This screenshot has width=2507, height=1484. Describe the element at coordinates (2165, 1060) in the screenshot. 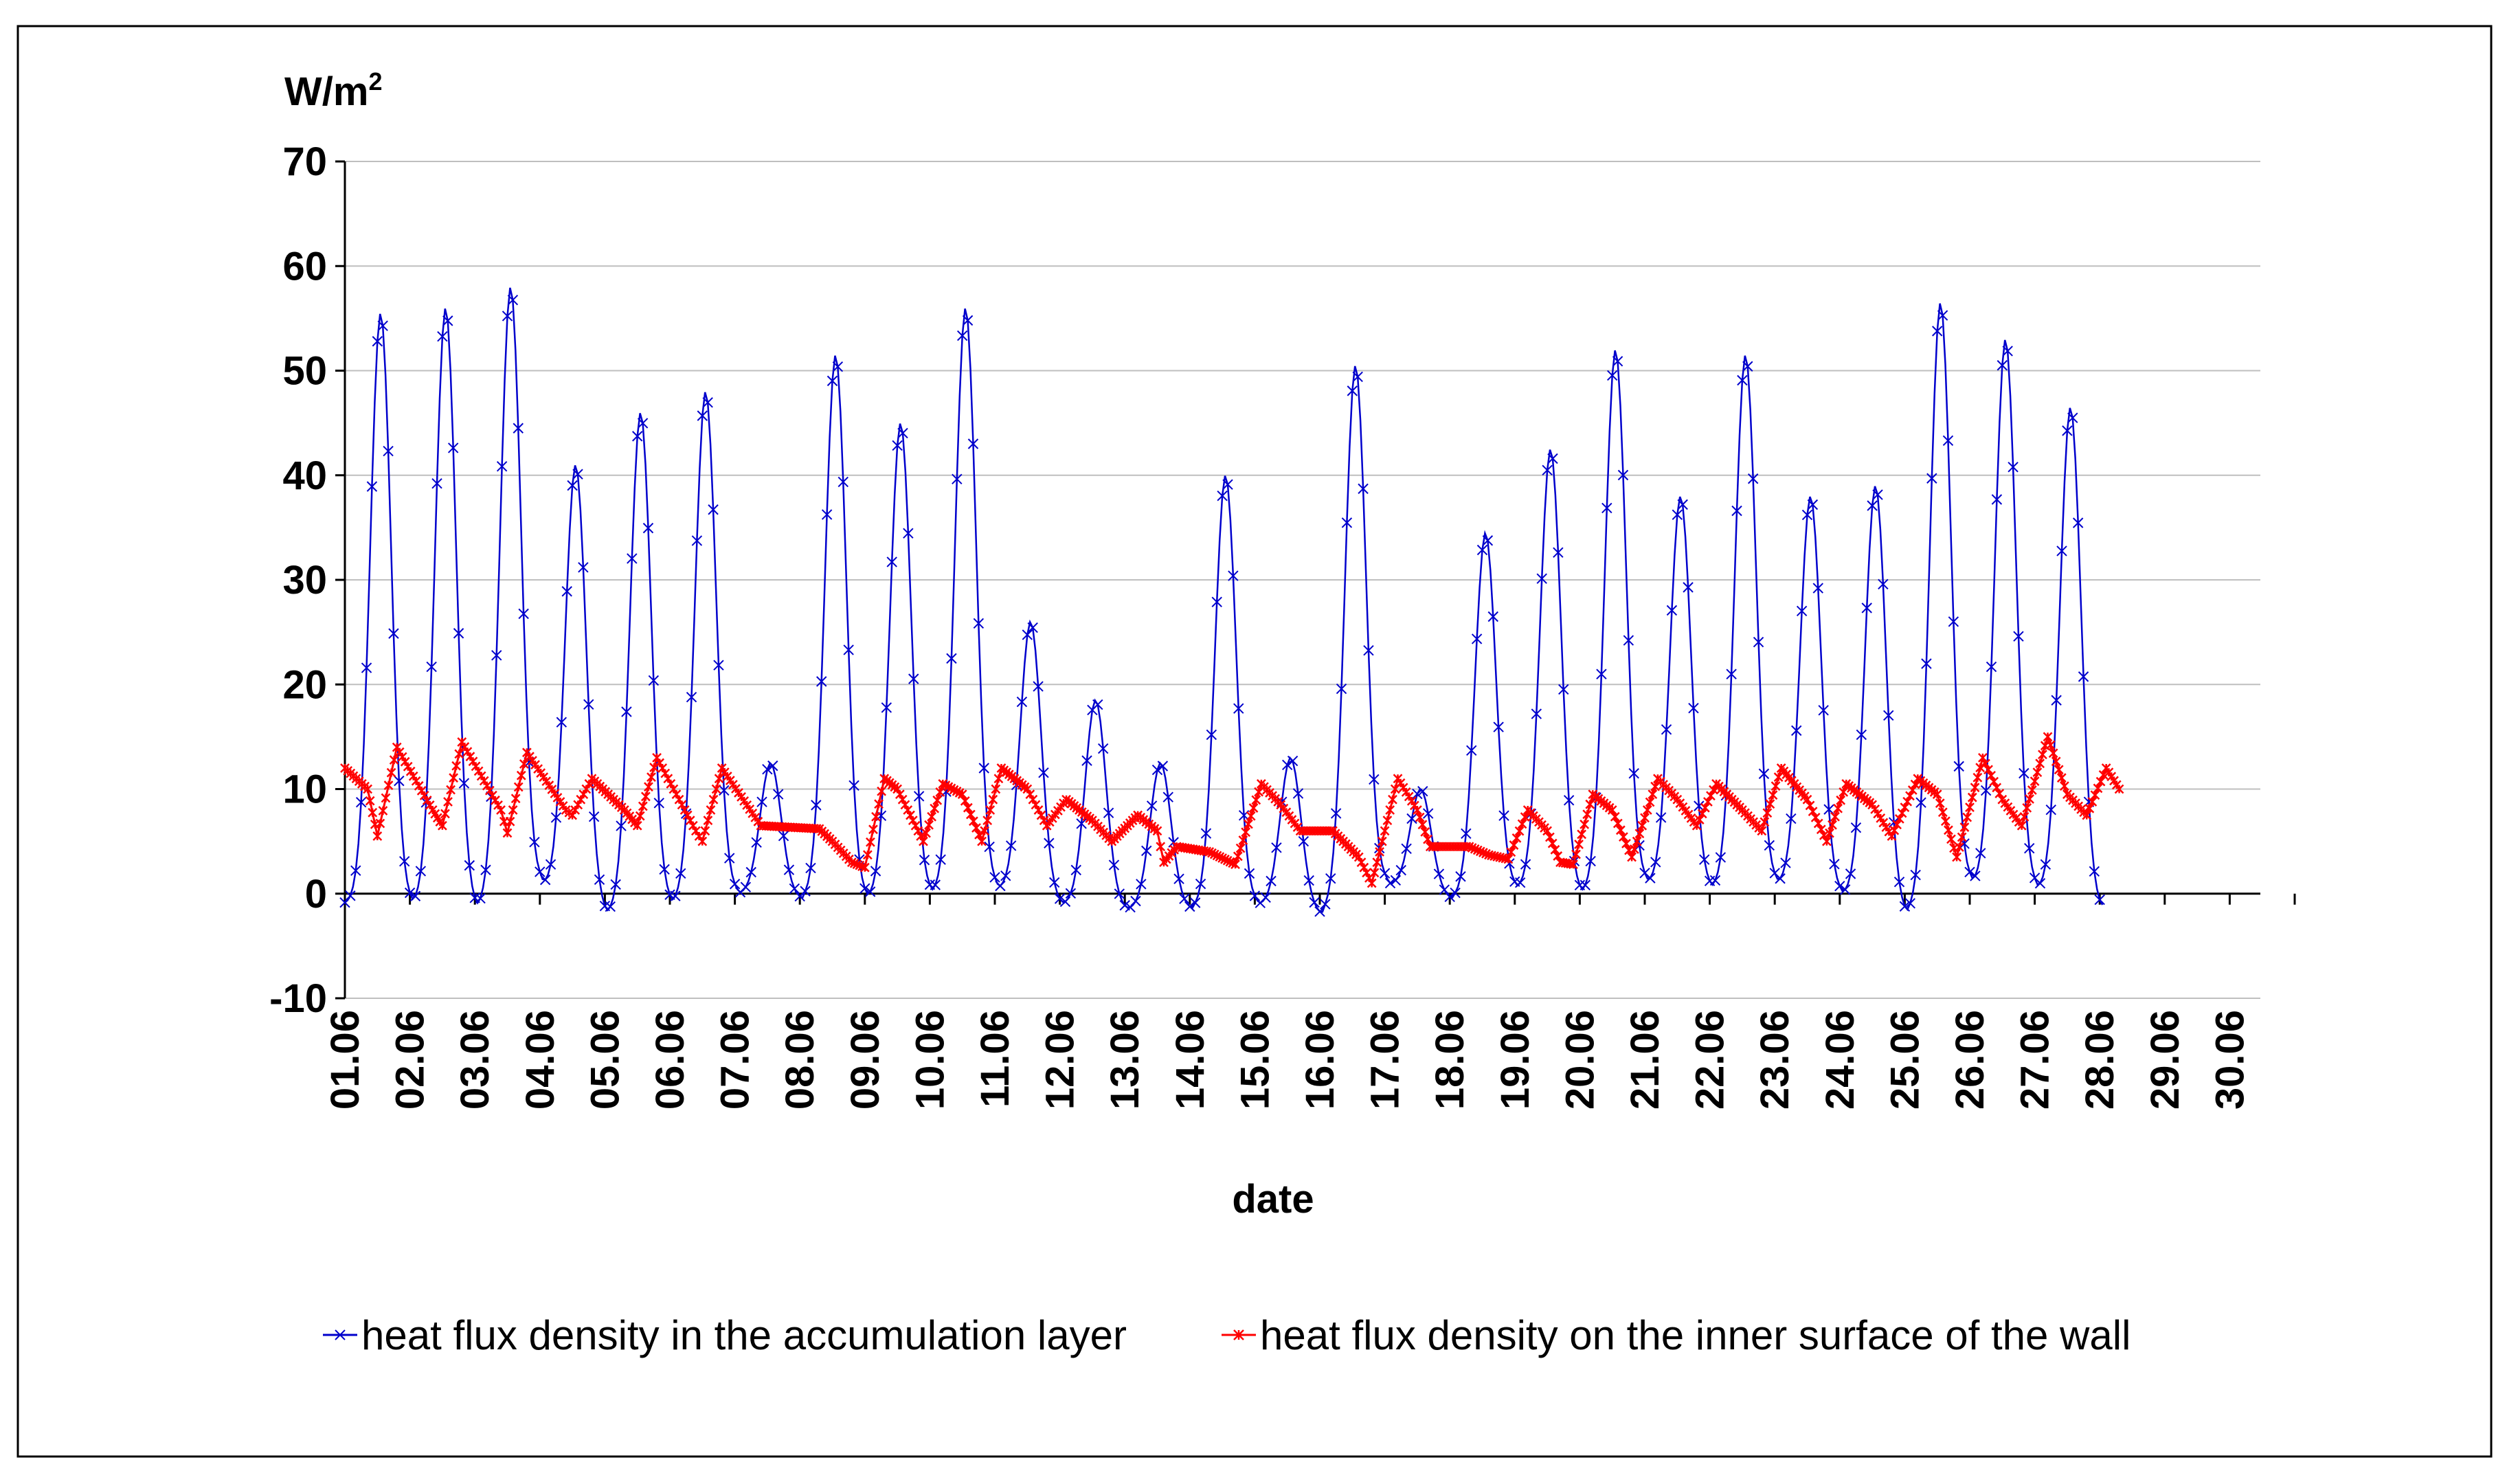

I see `x-tick-label: 29.06` at that location.